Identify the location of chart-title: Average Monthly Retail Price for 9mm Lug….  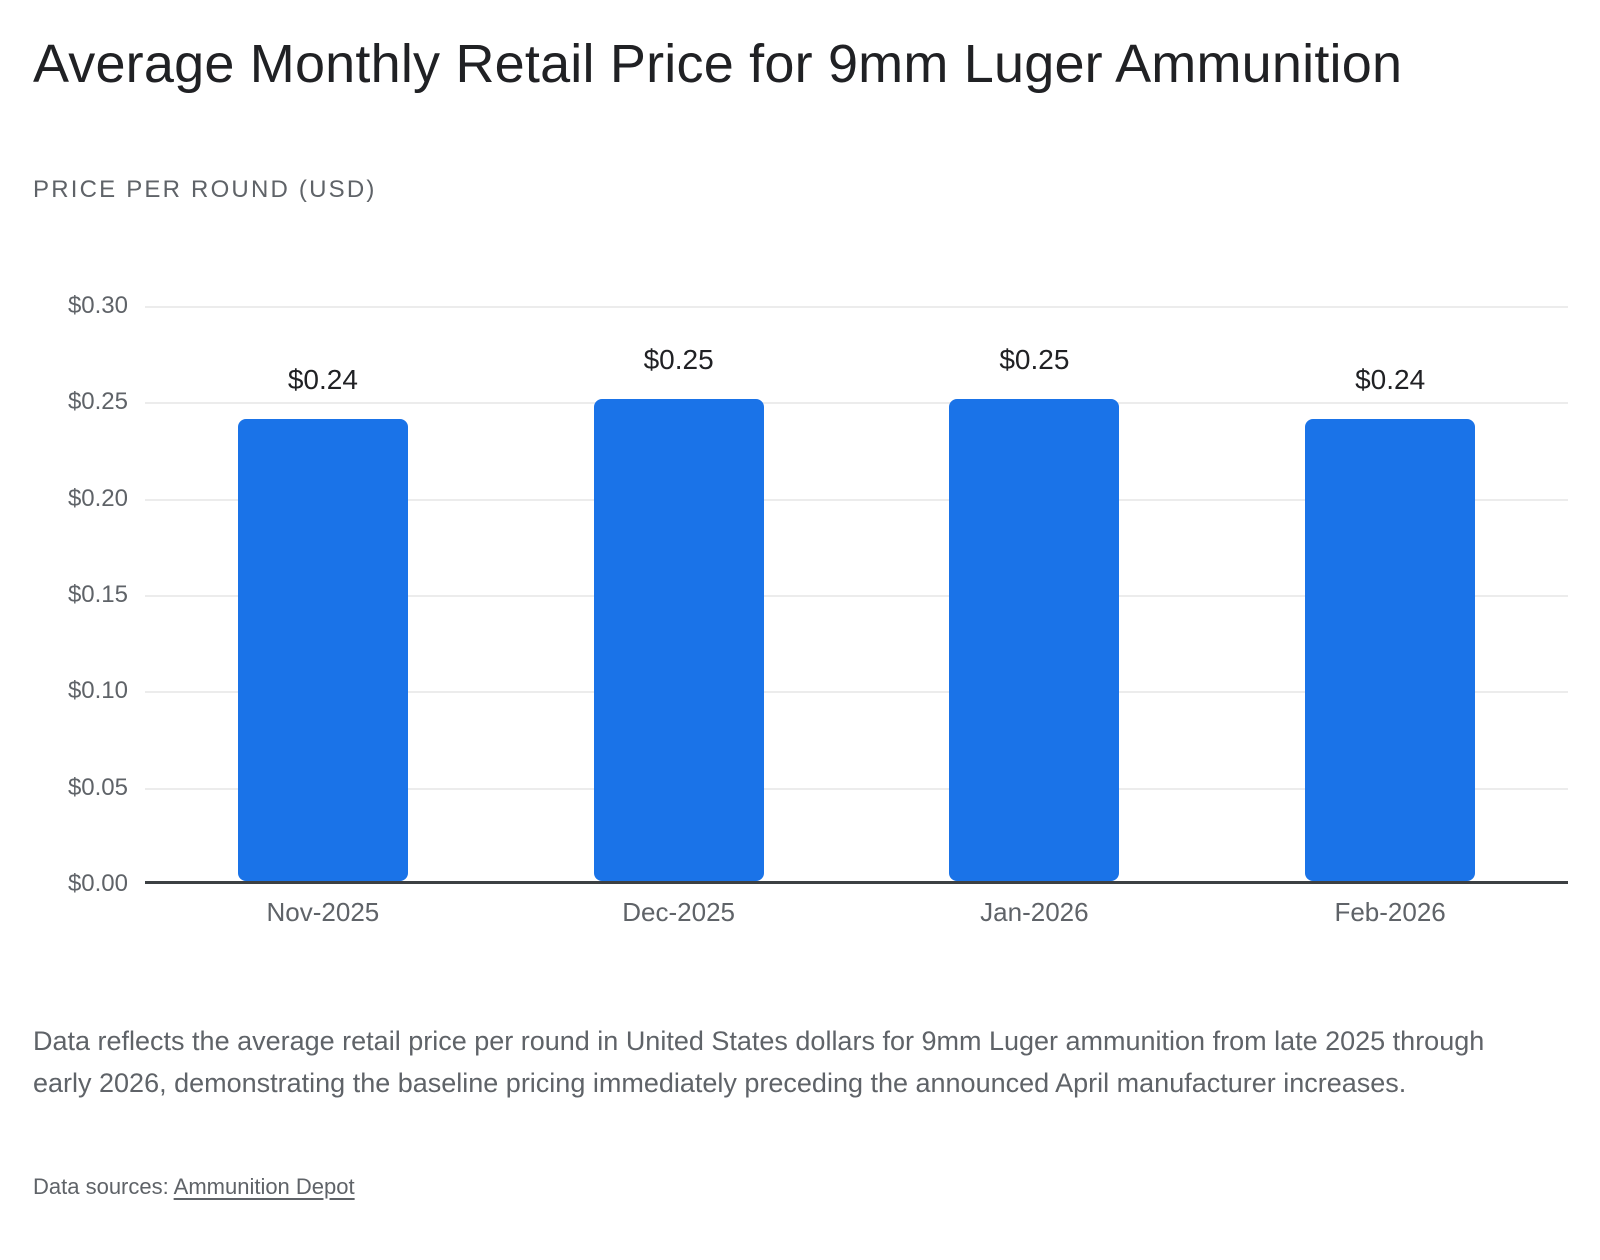
(718, 64).